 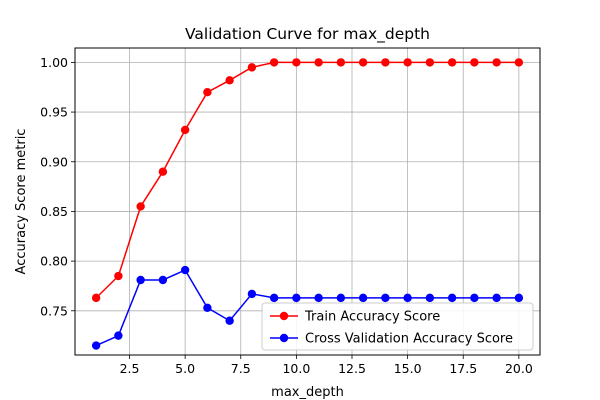 I want to click on x-tick-label: 5.0, so click(x=185, y=368).